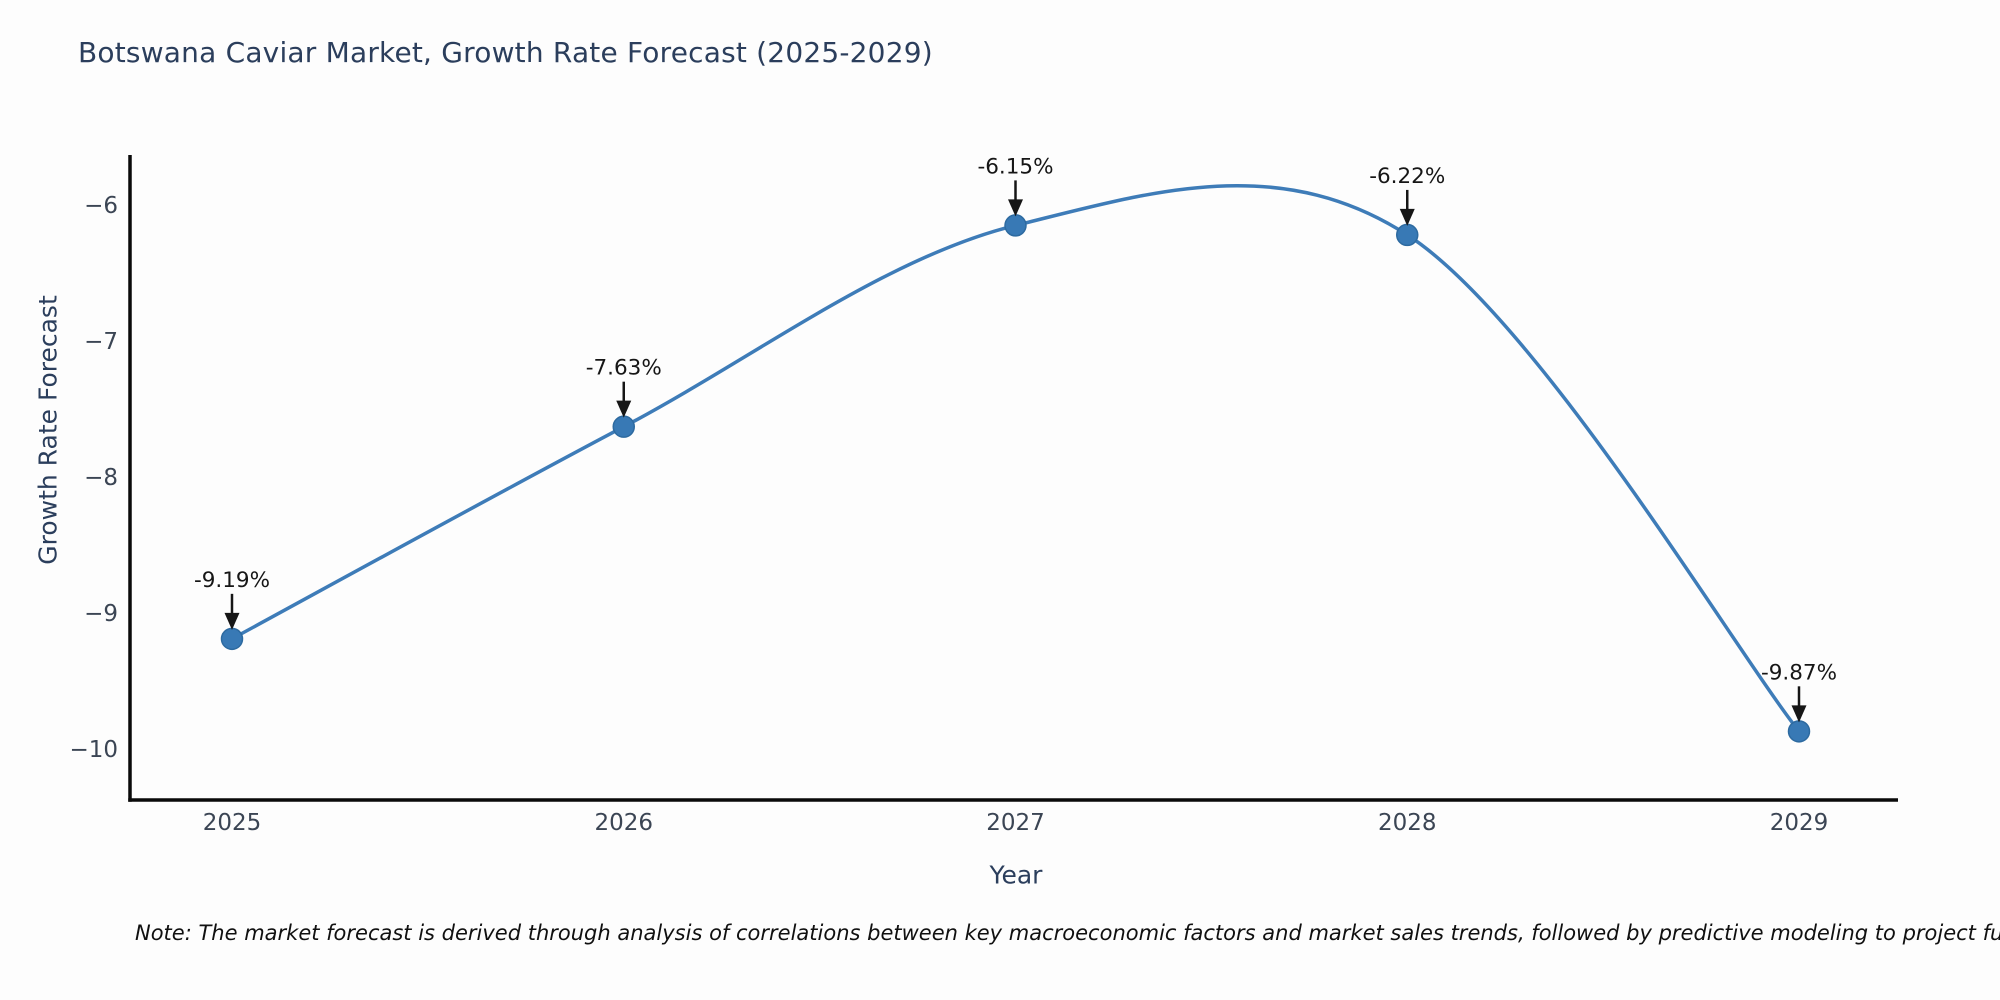 This screenshot has height=1000, width=2000. What do you see at coordinates (101, 342) in the screenshot?
I see `y-tick-label: −7` at bounding box center [101, 342].